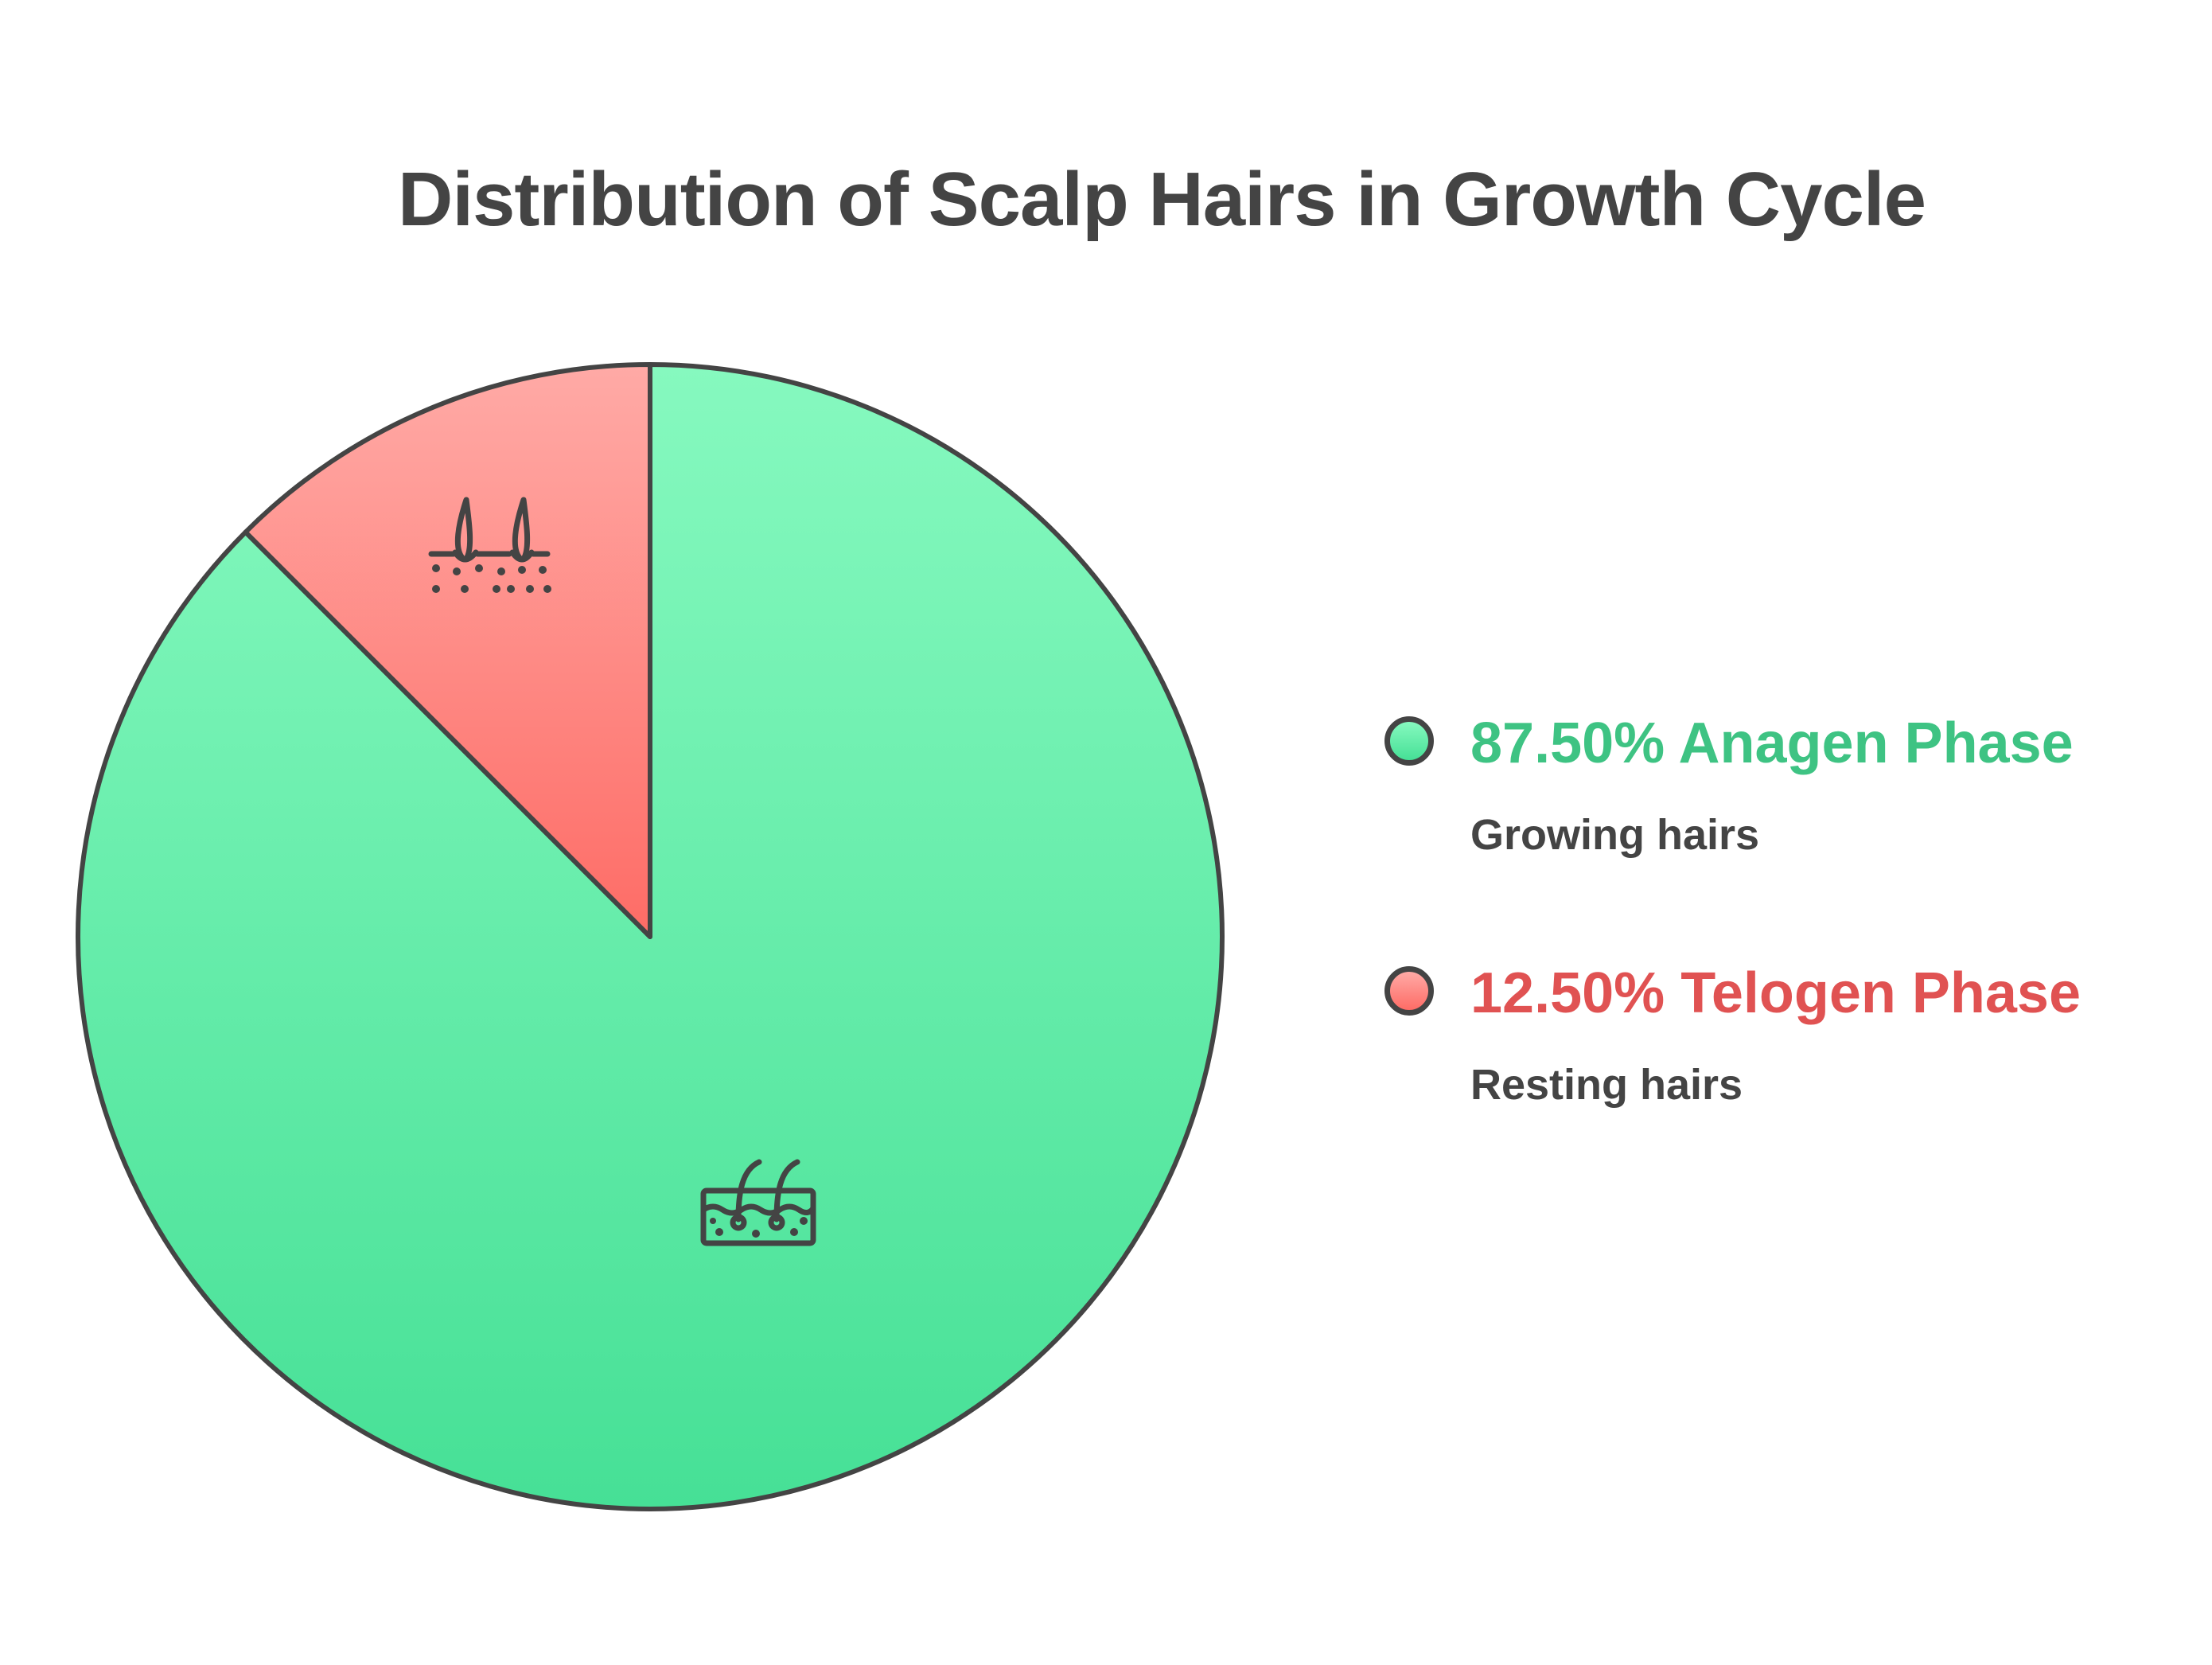 The height and width of the screenshot is (1665, 2212). Describe the element at coordinates (1409, 991) in the screenshot. I see `legend-dot-telogen` at that location.